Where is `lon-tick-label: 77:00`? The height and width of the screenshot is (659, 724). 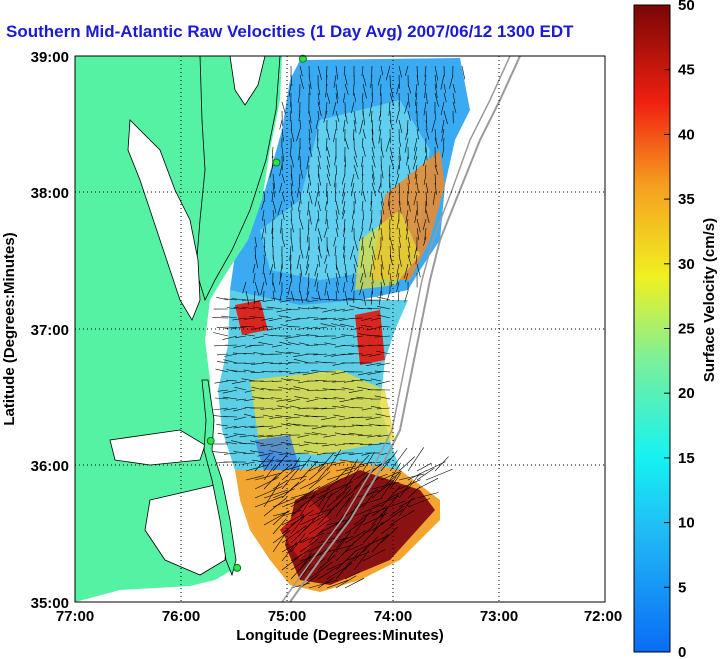 lon-tick-label: 77:00 is located at coordinates (75, 616).